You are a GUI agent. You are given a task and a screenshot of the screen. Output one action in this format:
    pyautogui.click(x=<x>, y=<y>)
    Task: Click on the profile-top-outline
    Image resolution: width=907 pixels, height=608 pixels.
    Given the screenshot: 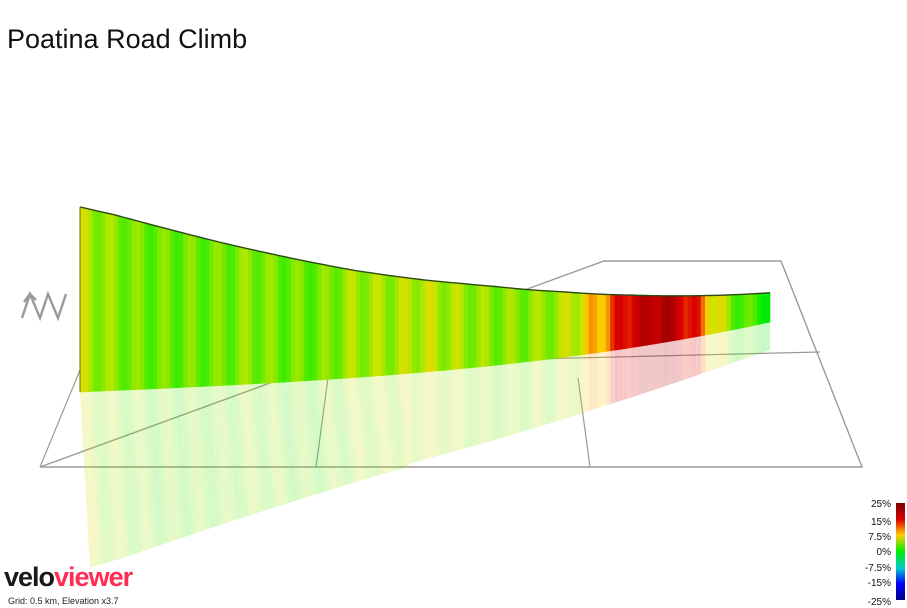 What is the action you would take?
    pyautogui.click(x=425, y=251)
    